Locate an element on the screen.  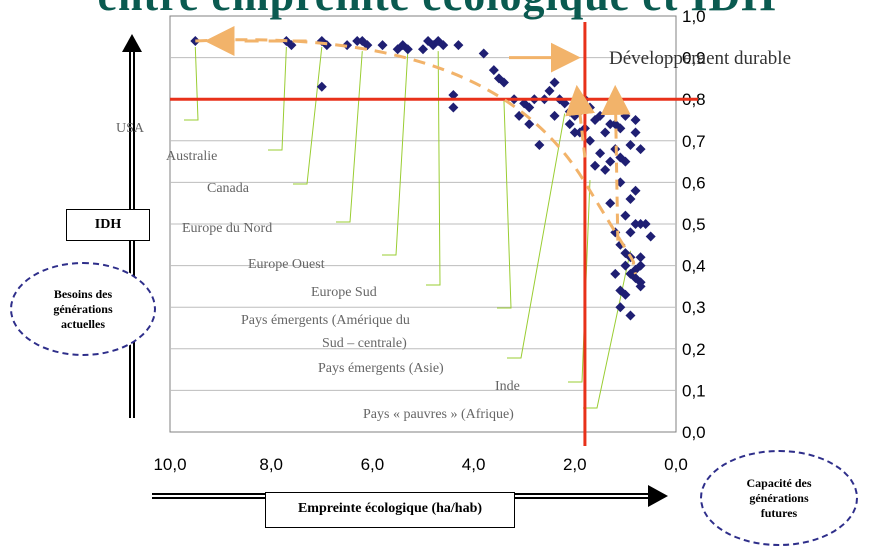
y-tick-label: 0,4 is located at coordinates (694, 266).